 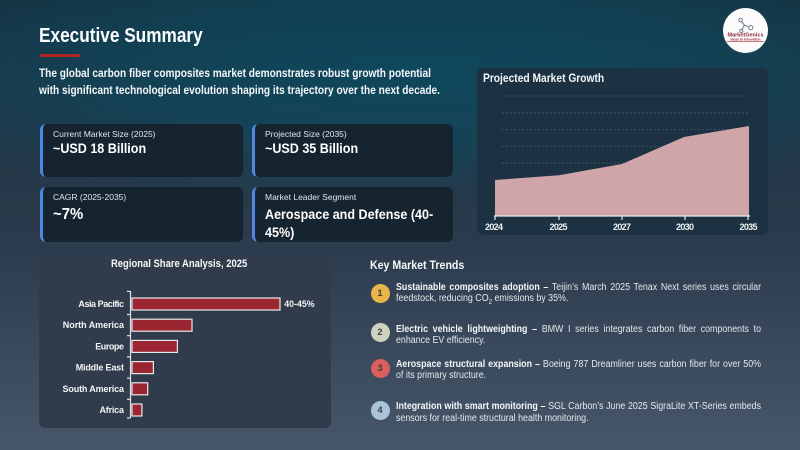 I want to click on svg-text: South America, so click(x=94, y=389).